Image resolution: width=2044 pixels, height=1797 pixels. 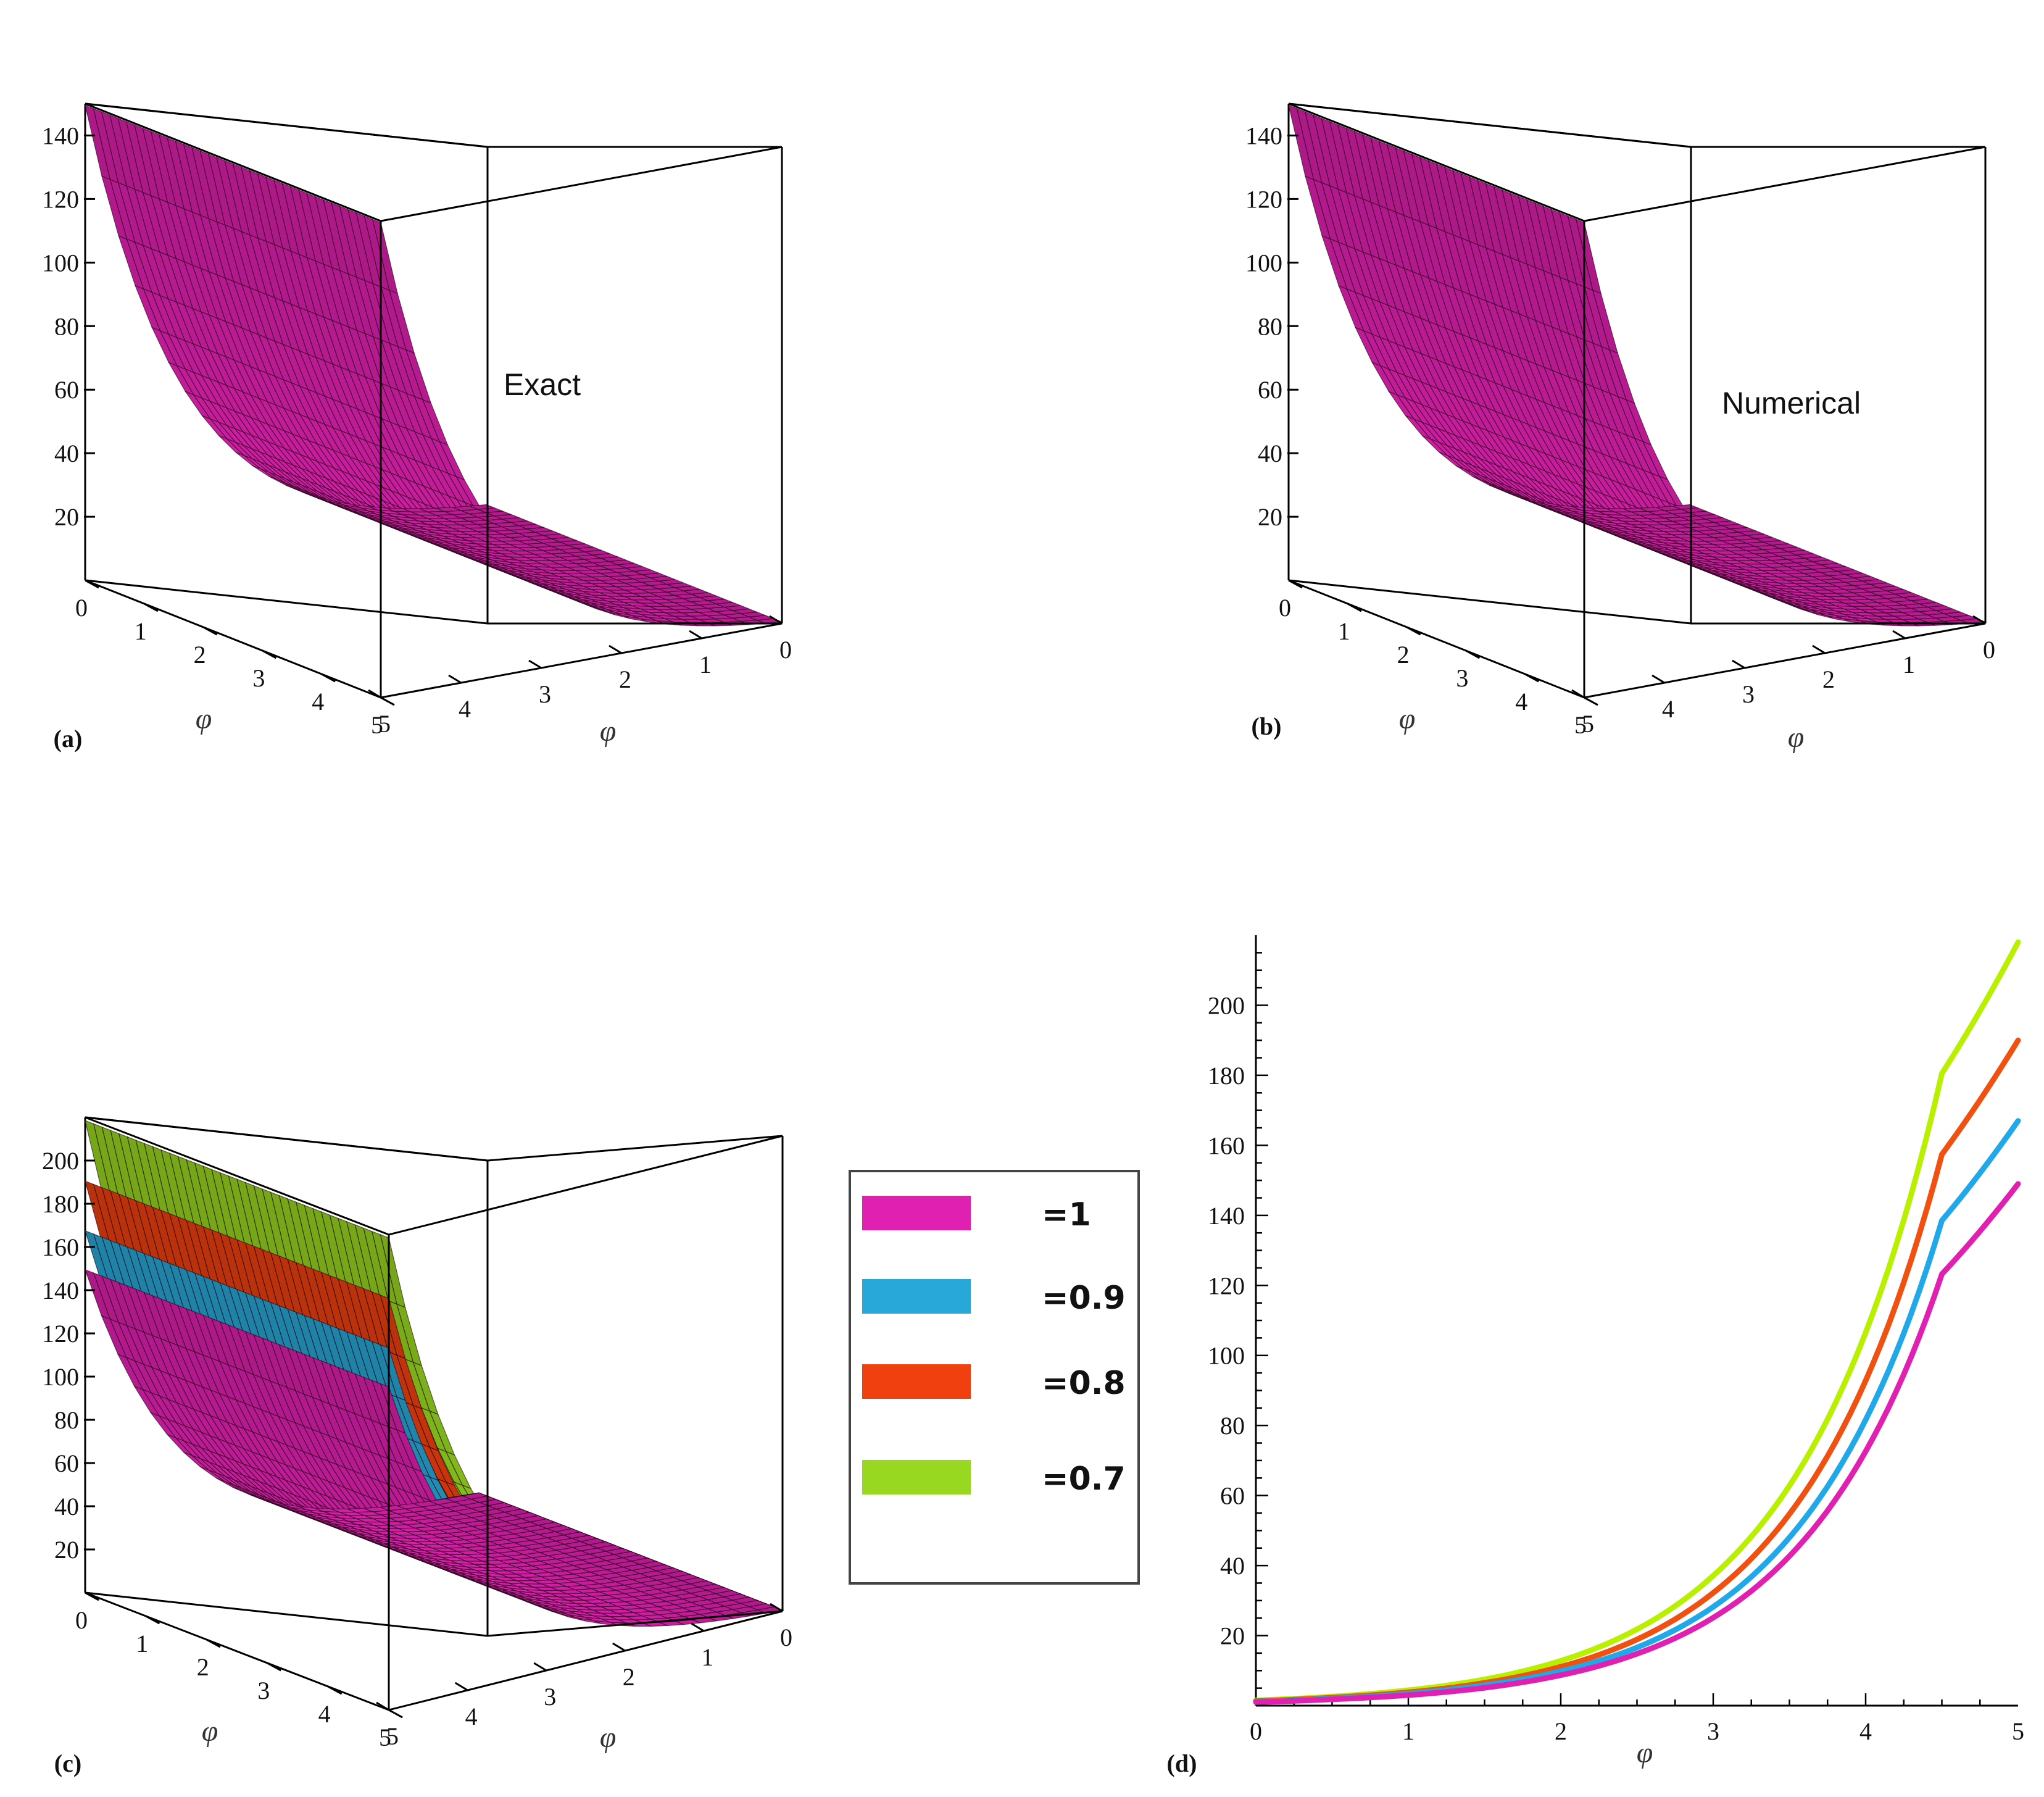 What do you see at coordinates (542, 384) in the screenshot?
I see `surface-annotation: Exact` at bounding box center [542, 384].